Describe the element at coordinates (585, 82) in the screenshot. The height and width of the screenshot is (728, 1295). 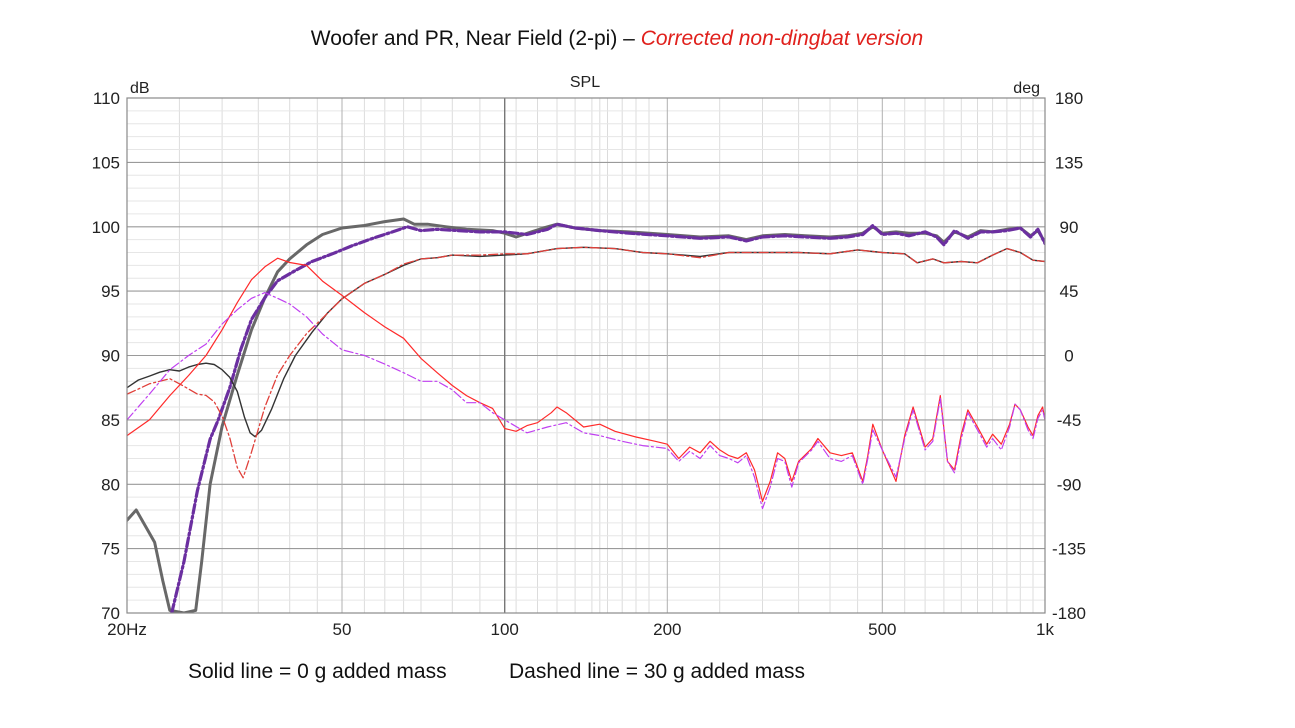
I see `chart-title: SPL` at that location.